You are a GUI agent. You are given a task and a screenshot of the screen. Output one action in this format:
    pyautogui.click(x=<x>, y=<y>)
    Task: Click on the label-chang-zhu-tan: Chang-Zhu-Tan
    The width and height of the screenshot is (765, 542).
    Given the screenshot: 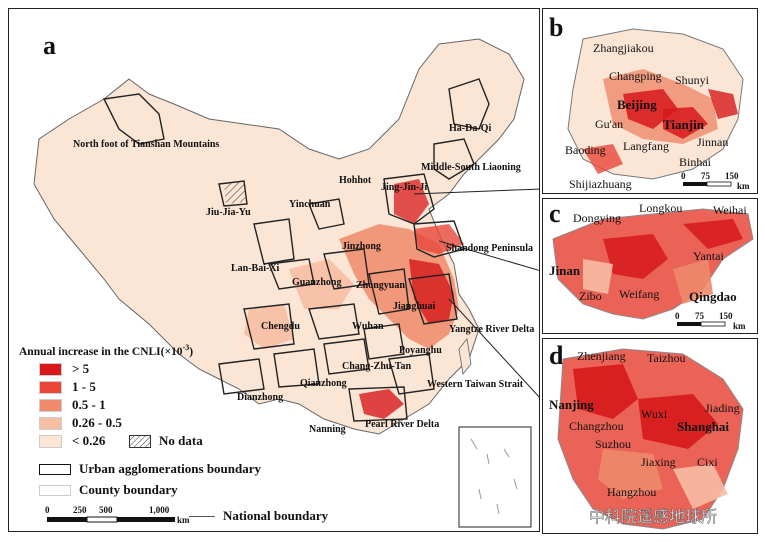 What is the action you would take?
    pyautogui.click(x=377, y=366)
    